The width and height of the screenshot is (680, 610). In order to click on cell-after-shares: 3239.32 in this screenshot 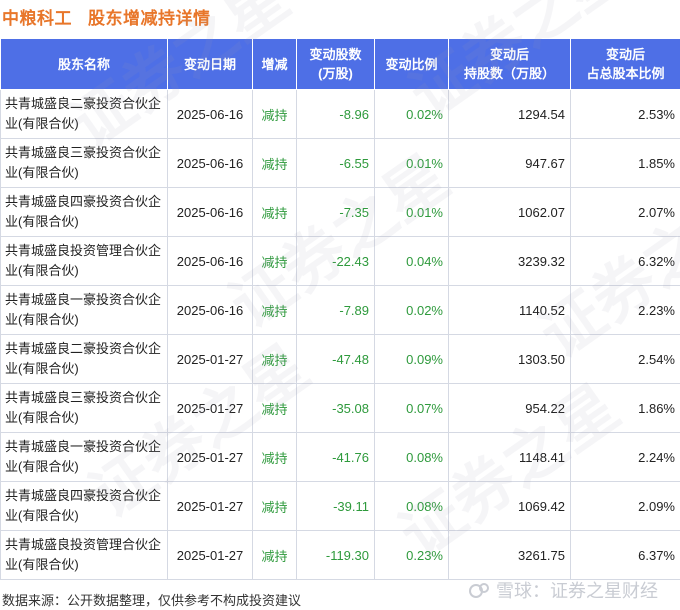, I will do `click(509, 261)`.